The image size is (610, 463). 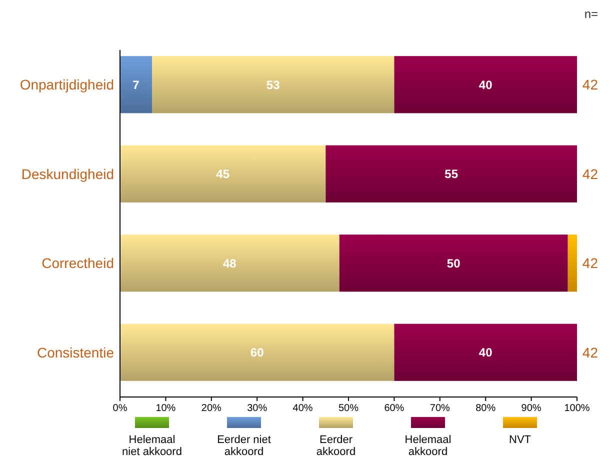 I want to click on legend-label: Eerder niet akkoord, so click(x=244, y=446).